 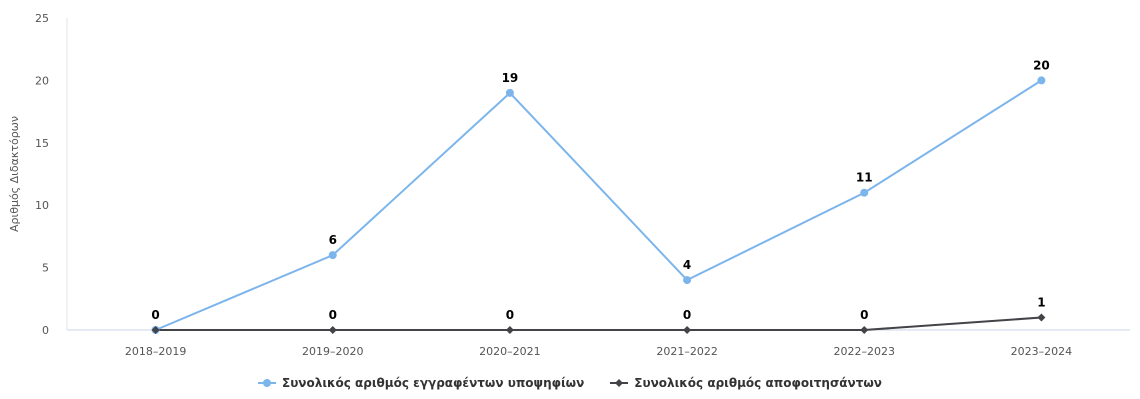 What do you see at coordinates (42, 174) in the screenshot?
I see `y-axis-ticks: 0 5 10 15 20 25` at bounding box center [42, 174].